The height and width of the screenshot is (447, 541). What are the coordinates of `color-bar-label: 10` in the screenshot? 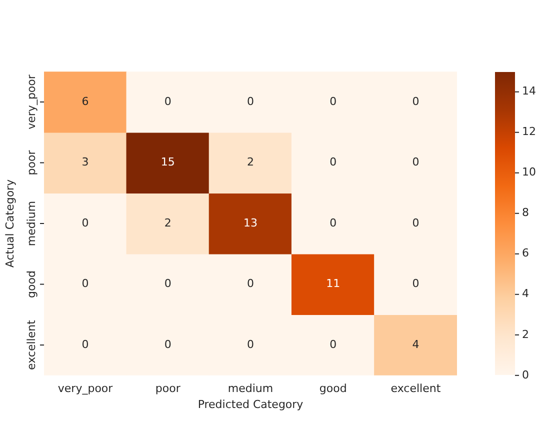 It's located at (529, 172).